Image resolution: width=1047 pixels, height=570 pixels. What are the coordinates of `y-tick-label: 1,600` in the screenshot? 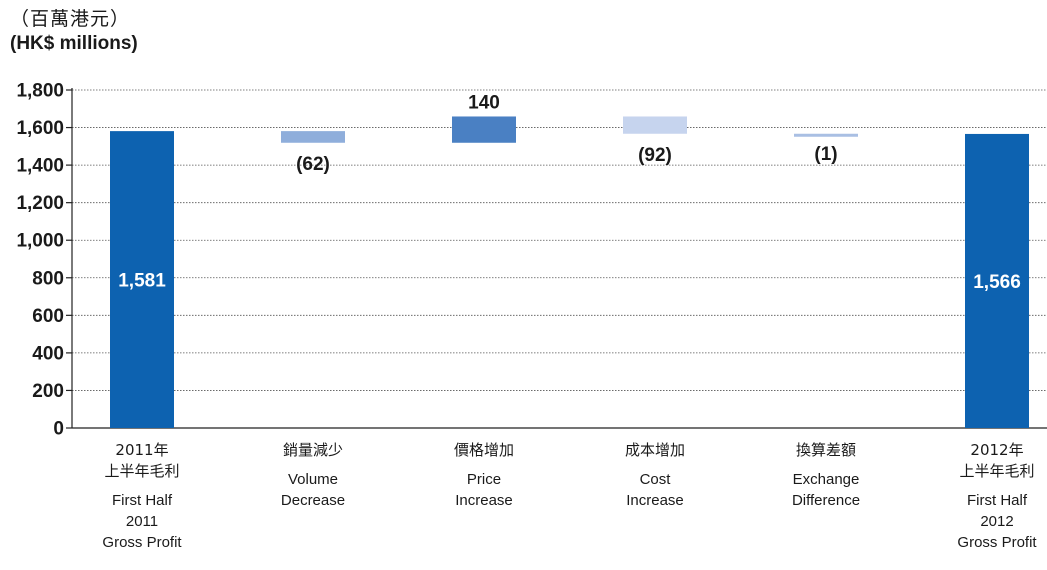 It's located at (40, 128).